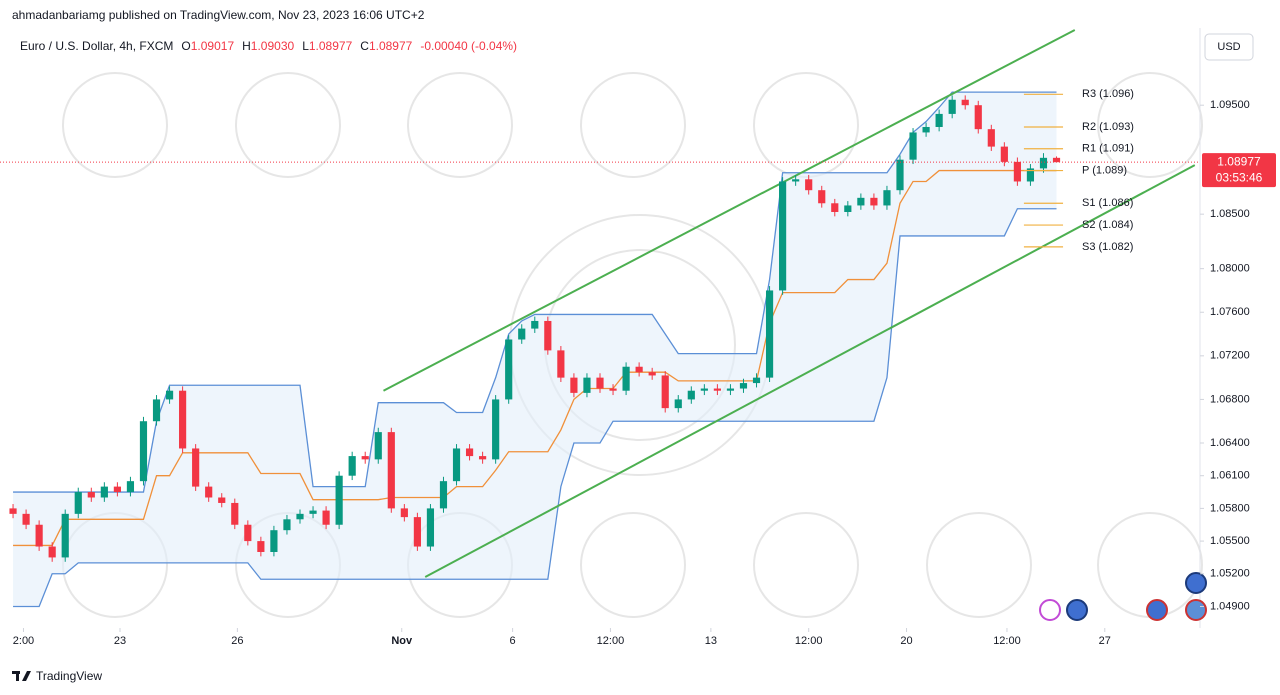 The image size is (1280, 695). Describe the element at coordinates (1230, 399) in the screenshot. I see `y-tick-label: 1.06800` at that location.